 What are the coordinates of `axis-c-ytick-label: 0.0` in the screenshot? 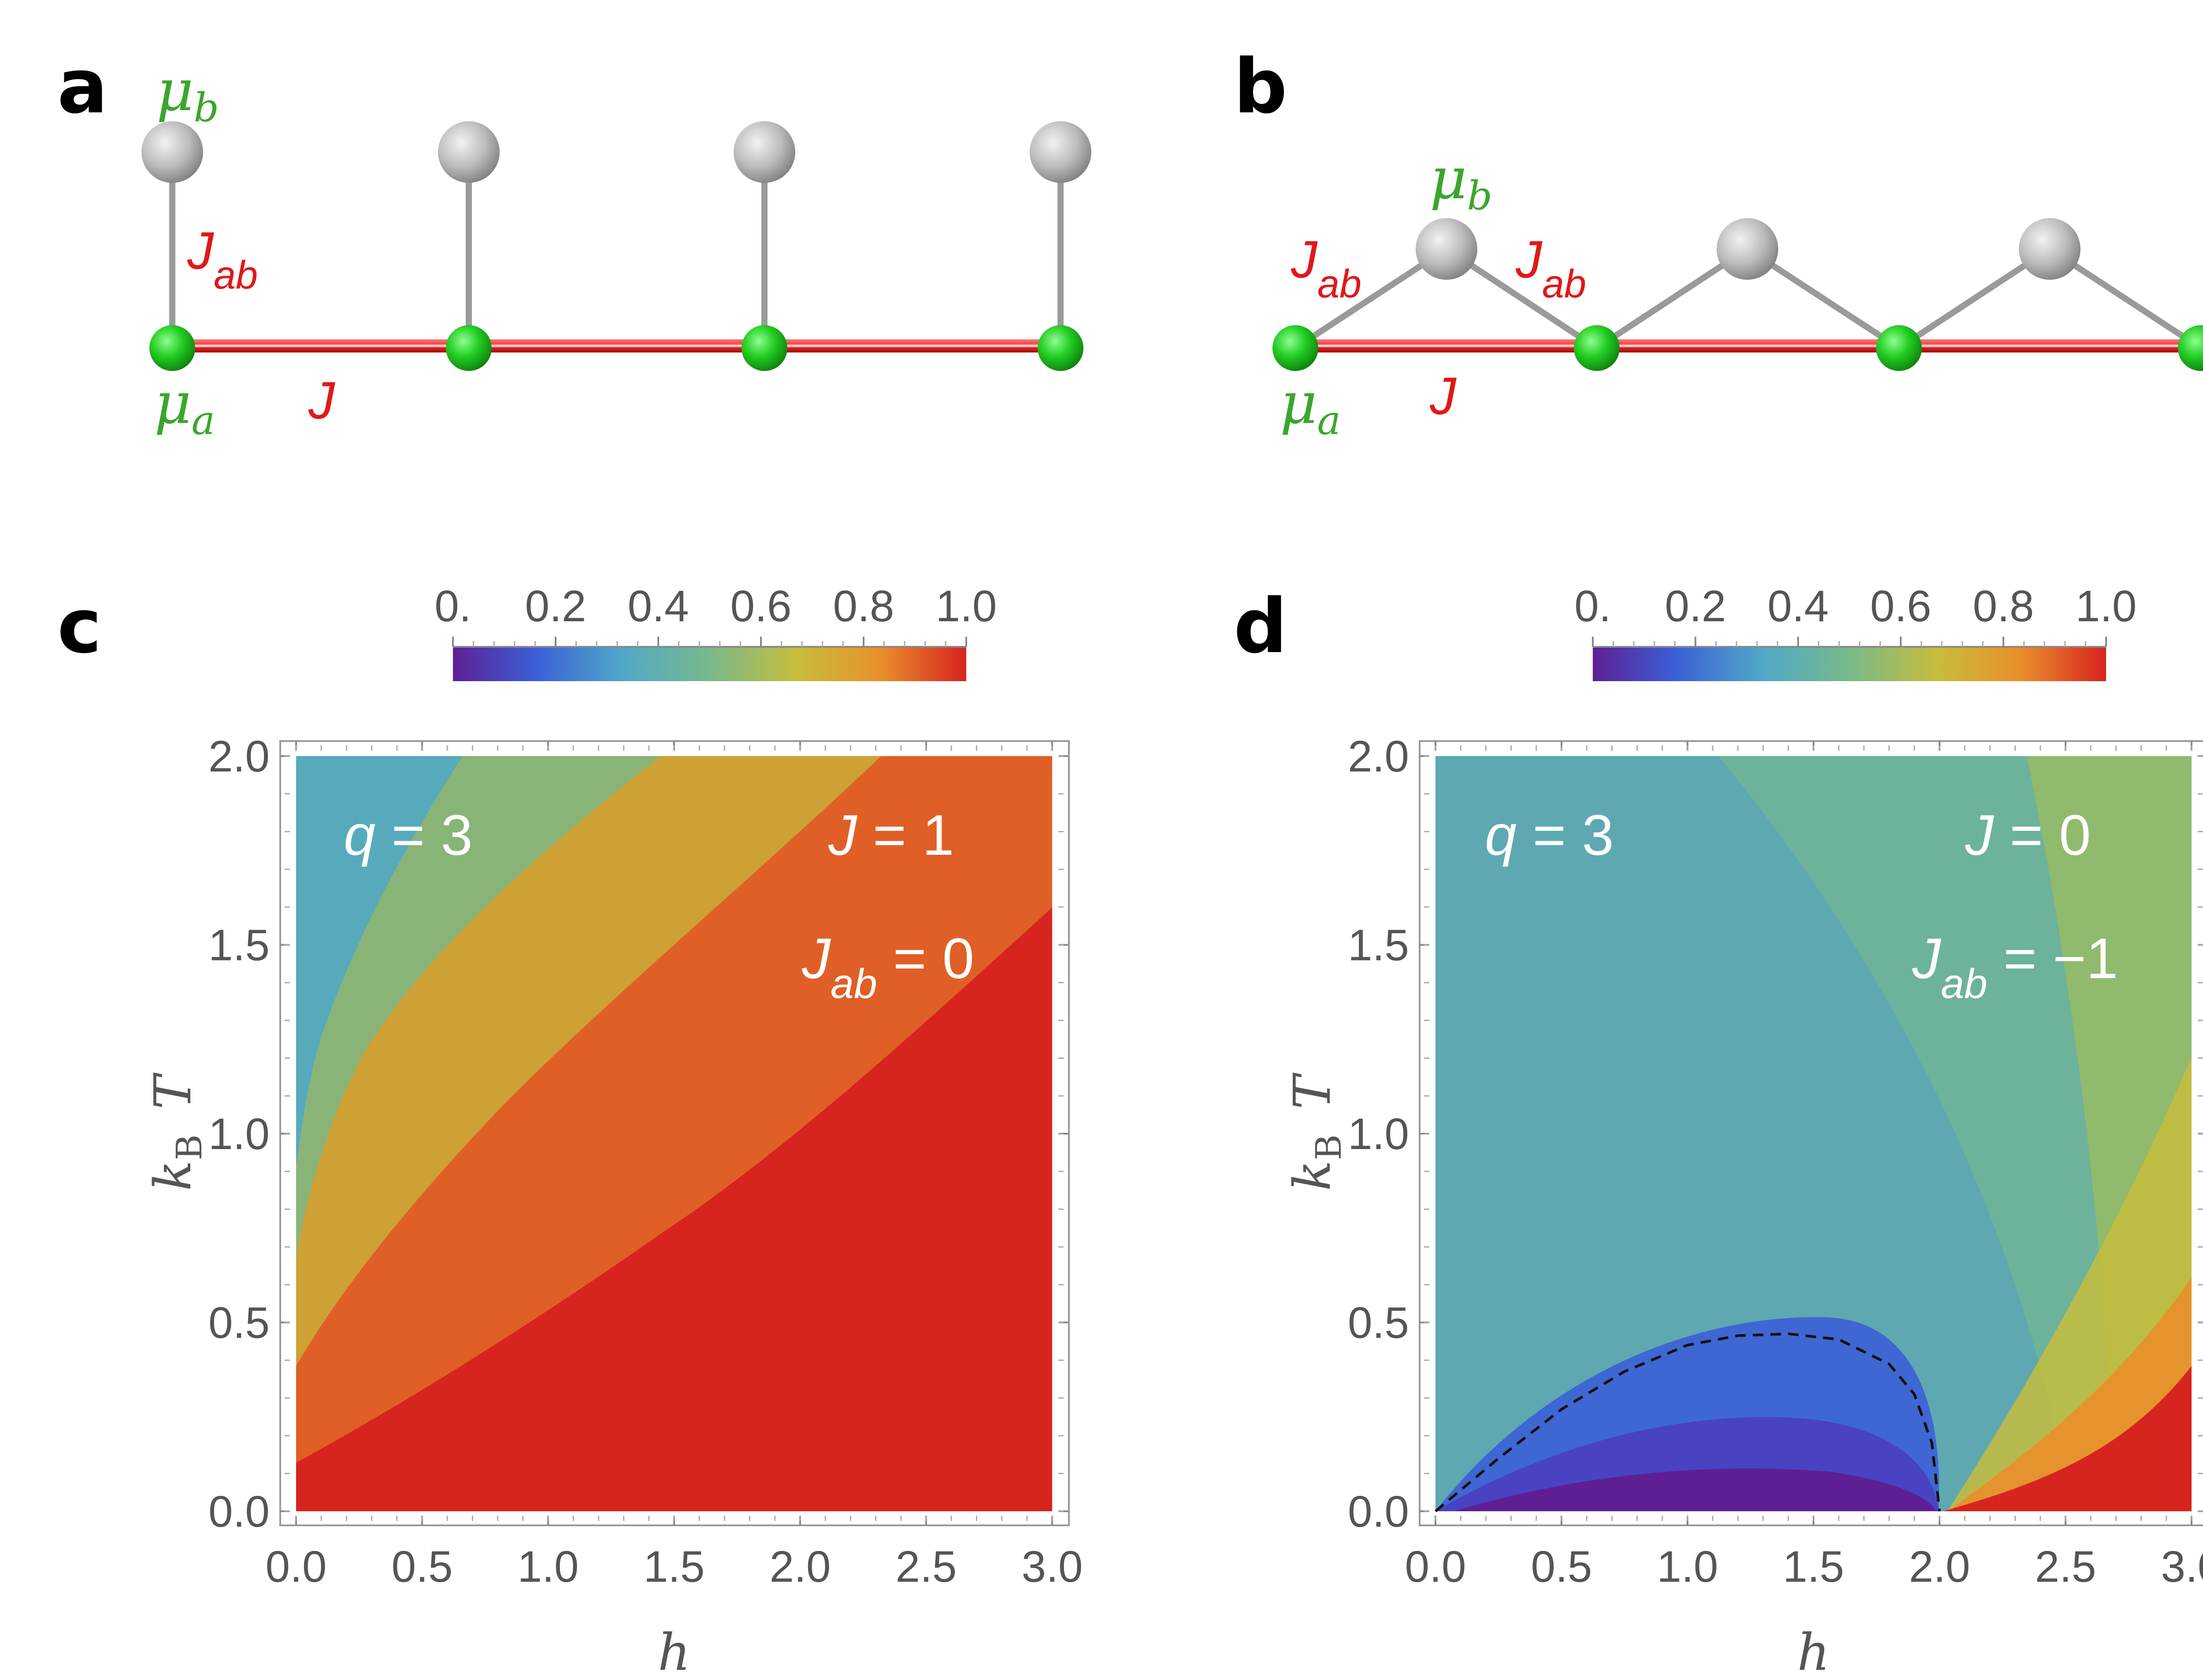 It's located at (239, 1512).